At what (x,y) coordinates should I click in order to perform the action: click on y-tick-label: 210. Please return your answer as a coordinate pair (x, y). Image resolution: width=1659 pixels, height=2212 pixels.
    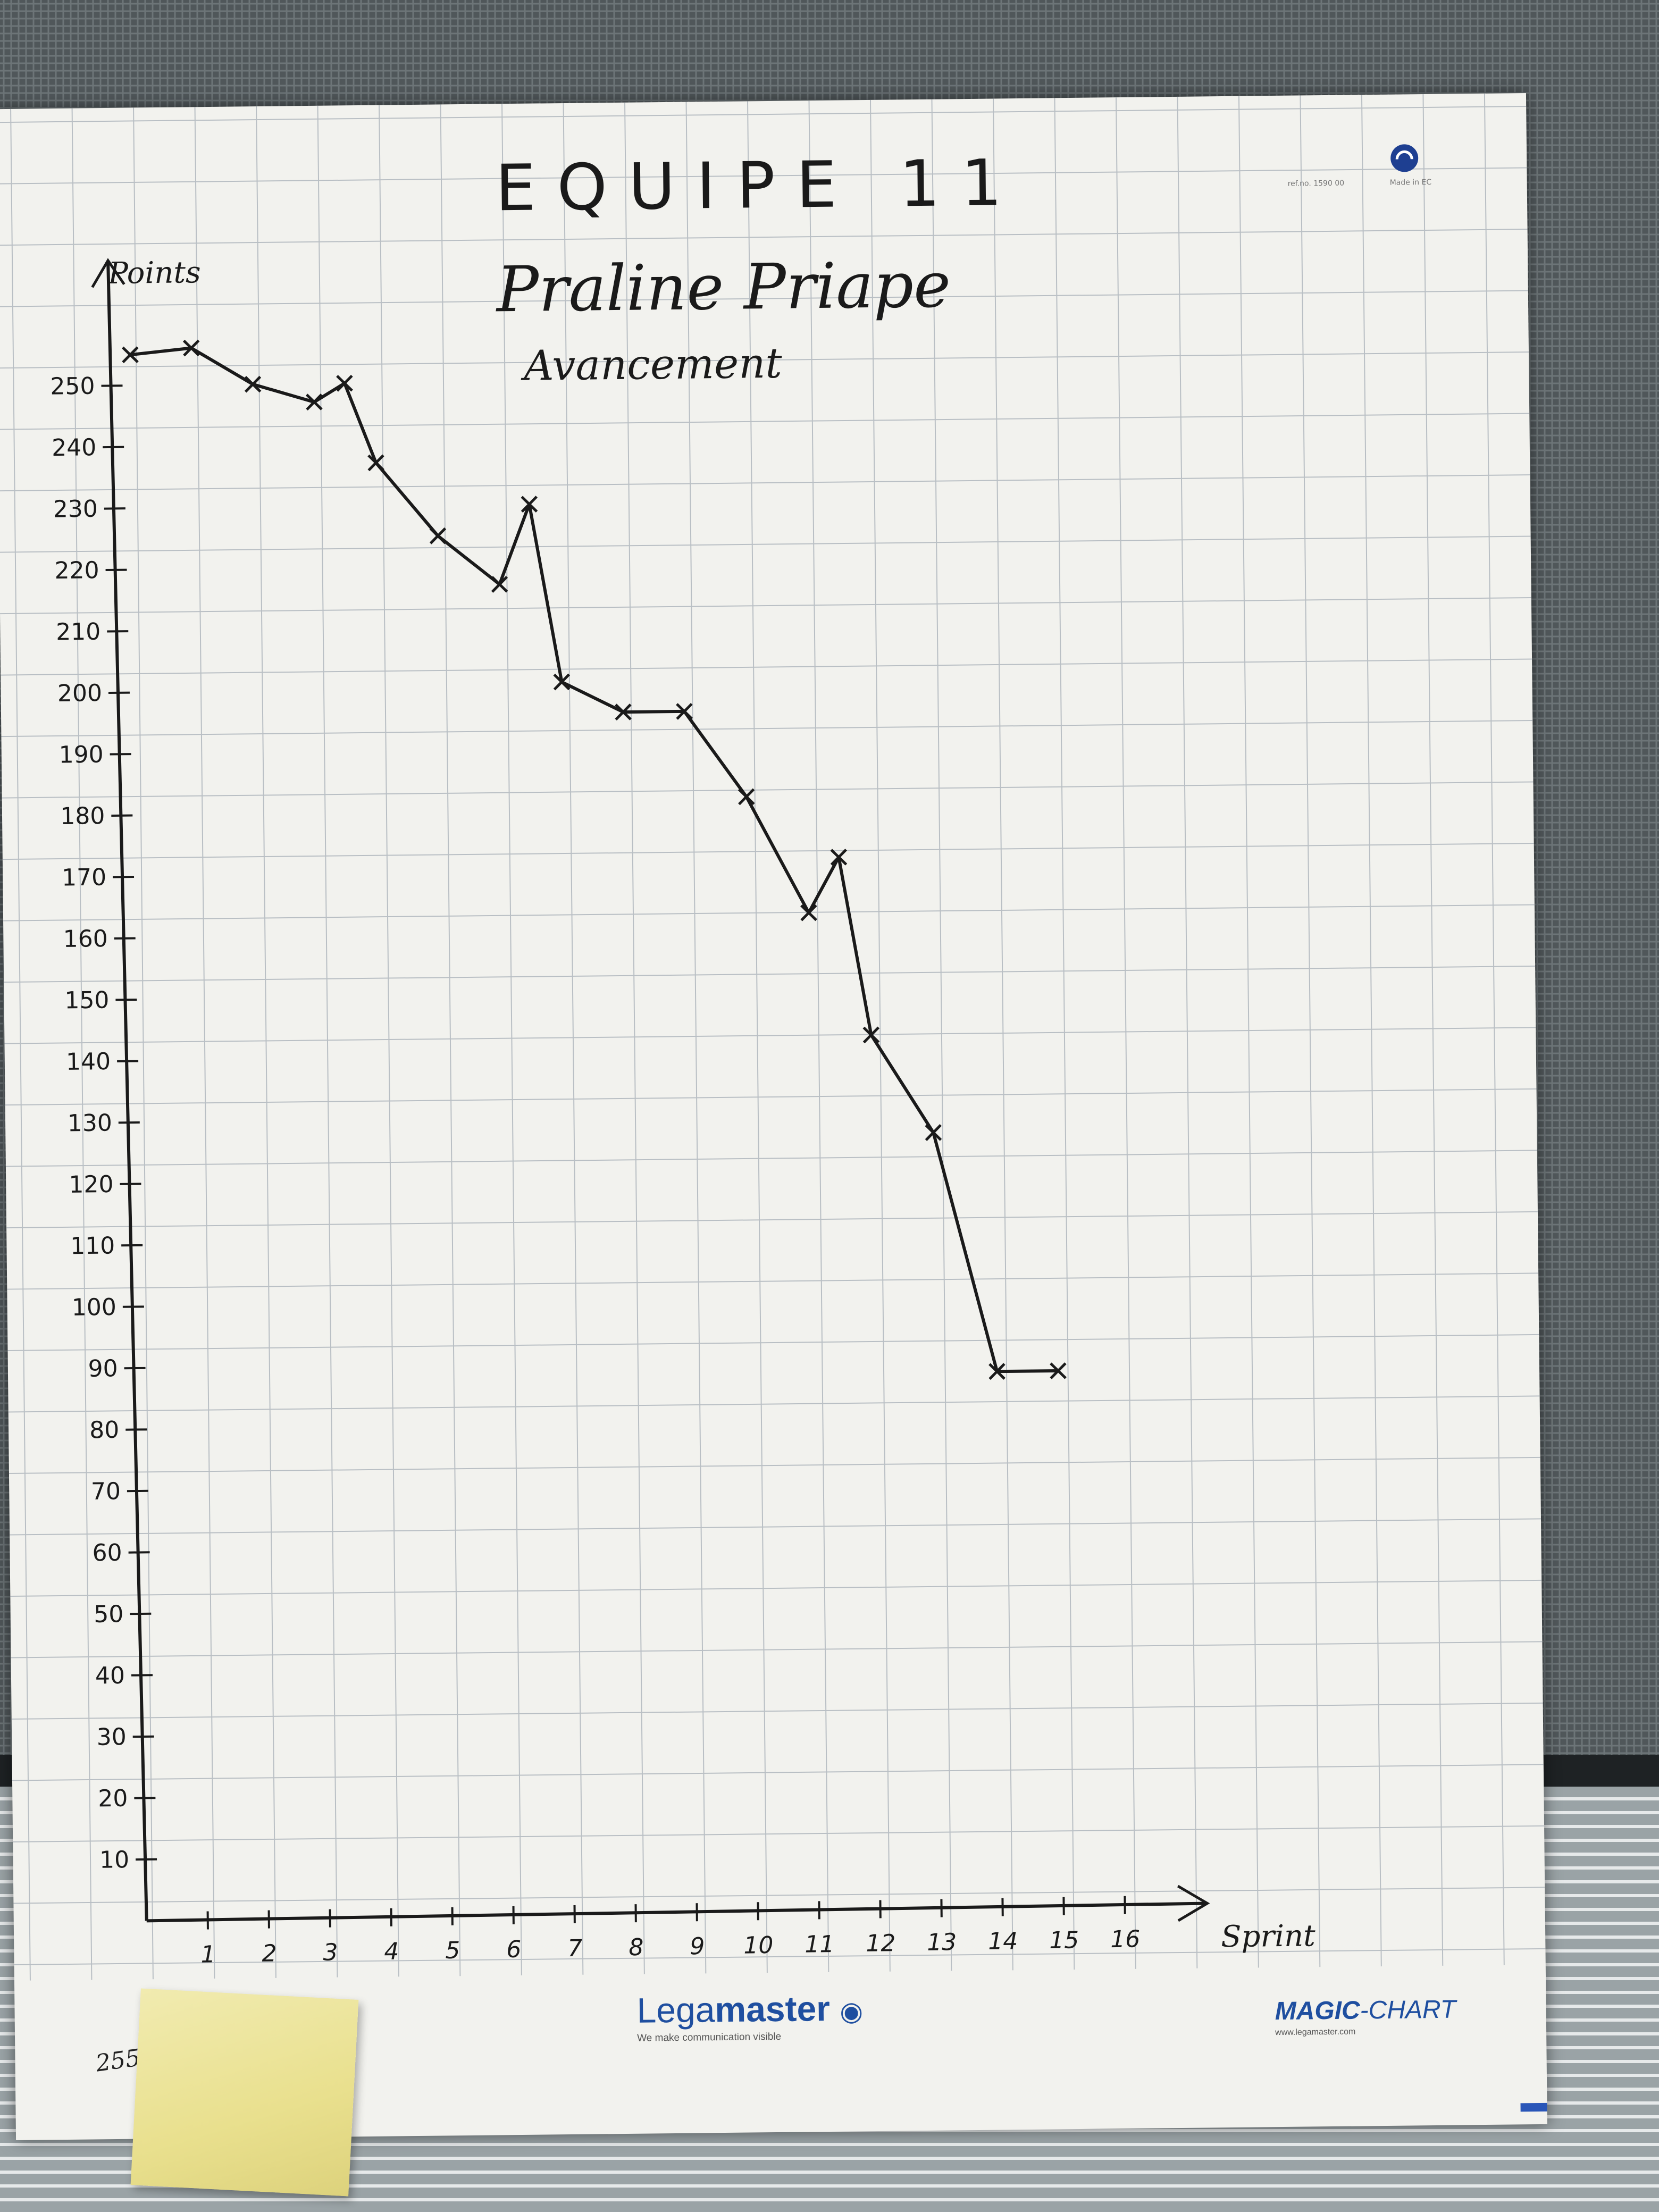
    Looking at the image, I should click on (78, 632).